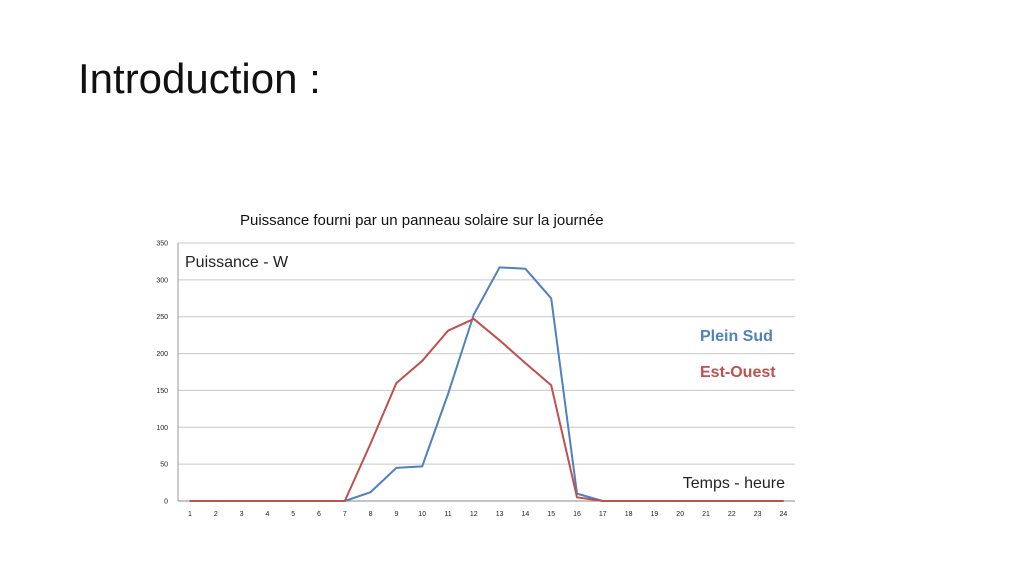 The height and width of the screenshot is (576, 1024). I want to click on x-tick-label: 5, so click(293, 514).